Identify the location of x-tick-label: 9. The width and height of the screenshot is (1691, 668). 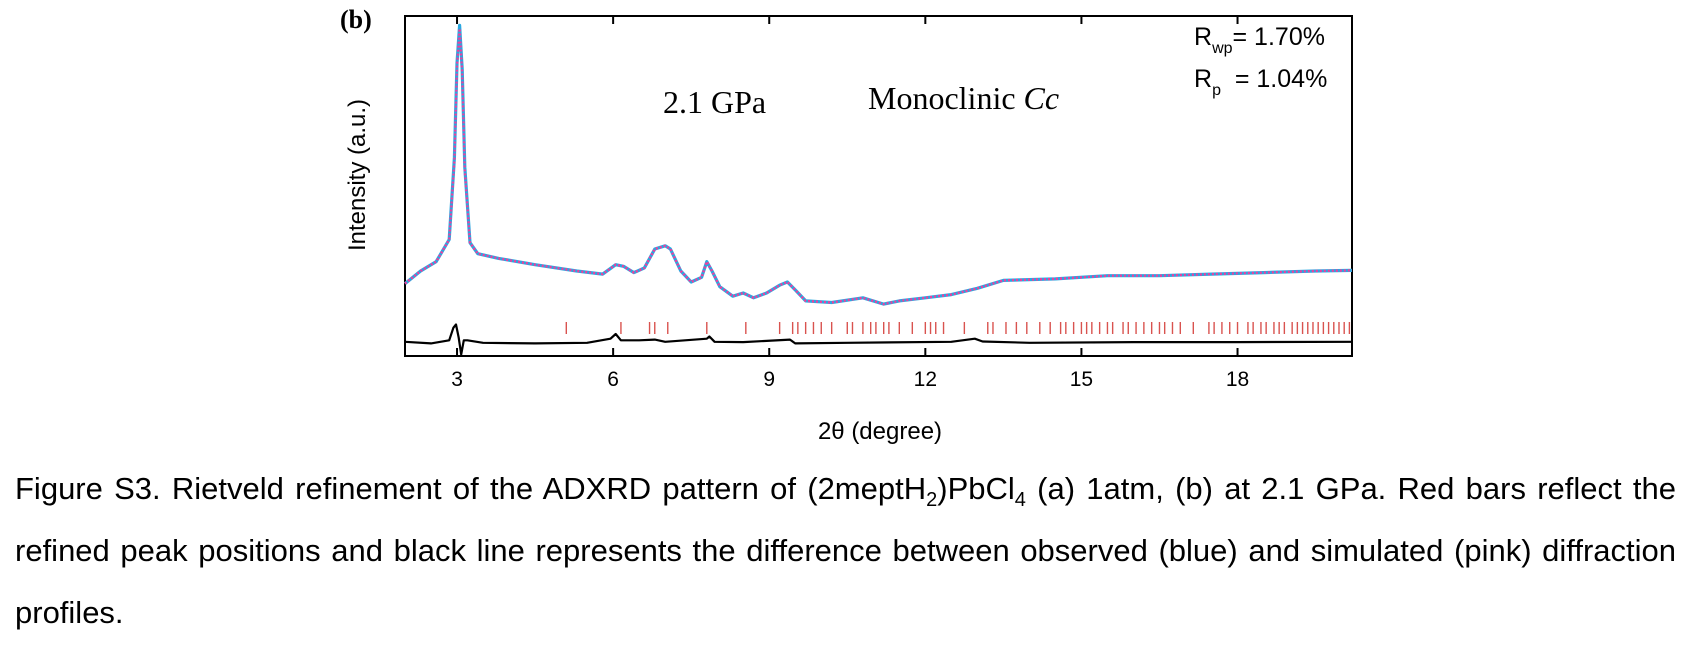
(769, 379).